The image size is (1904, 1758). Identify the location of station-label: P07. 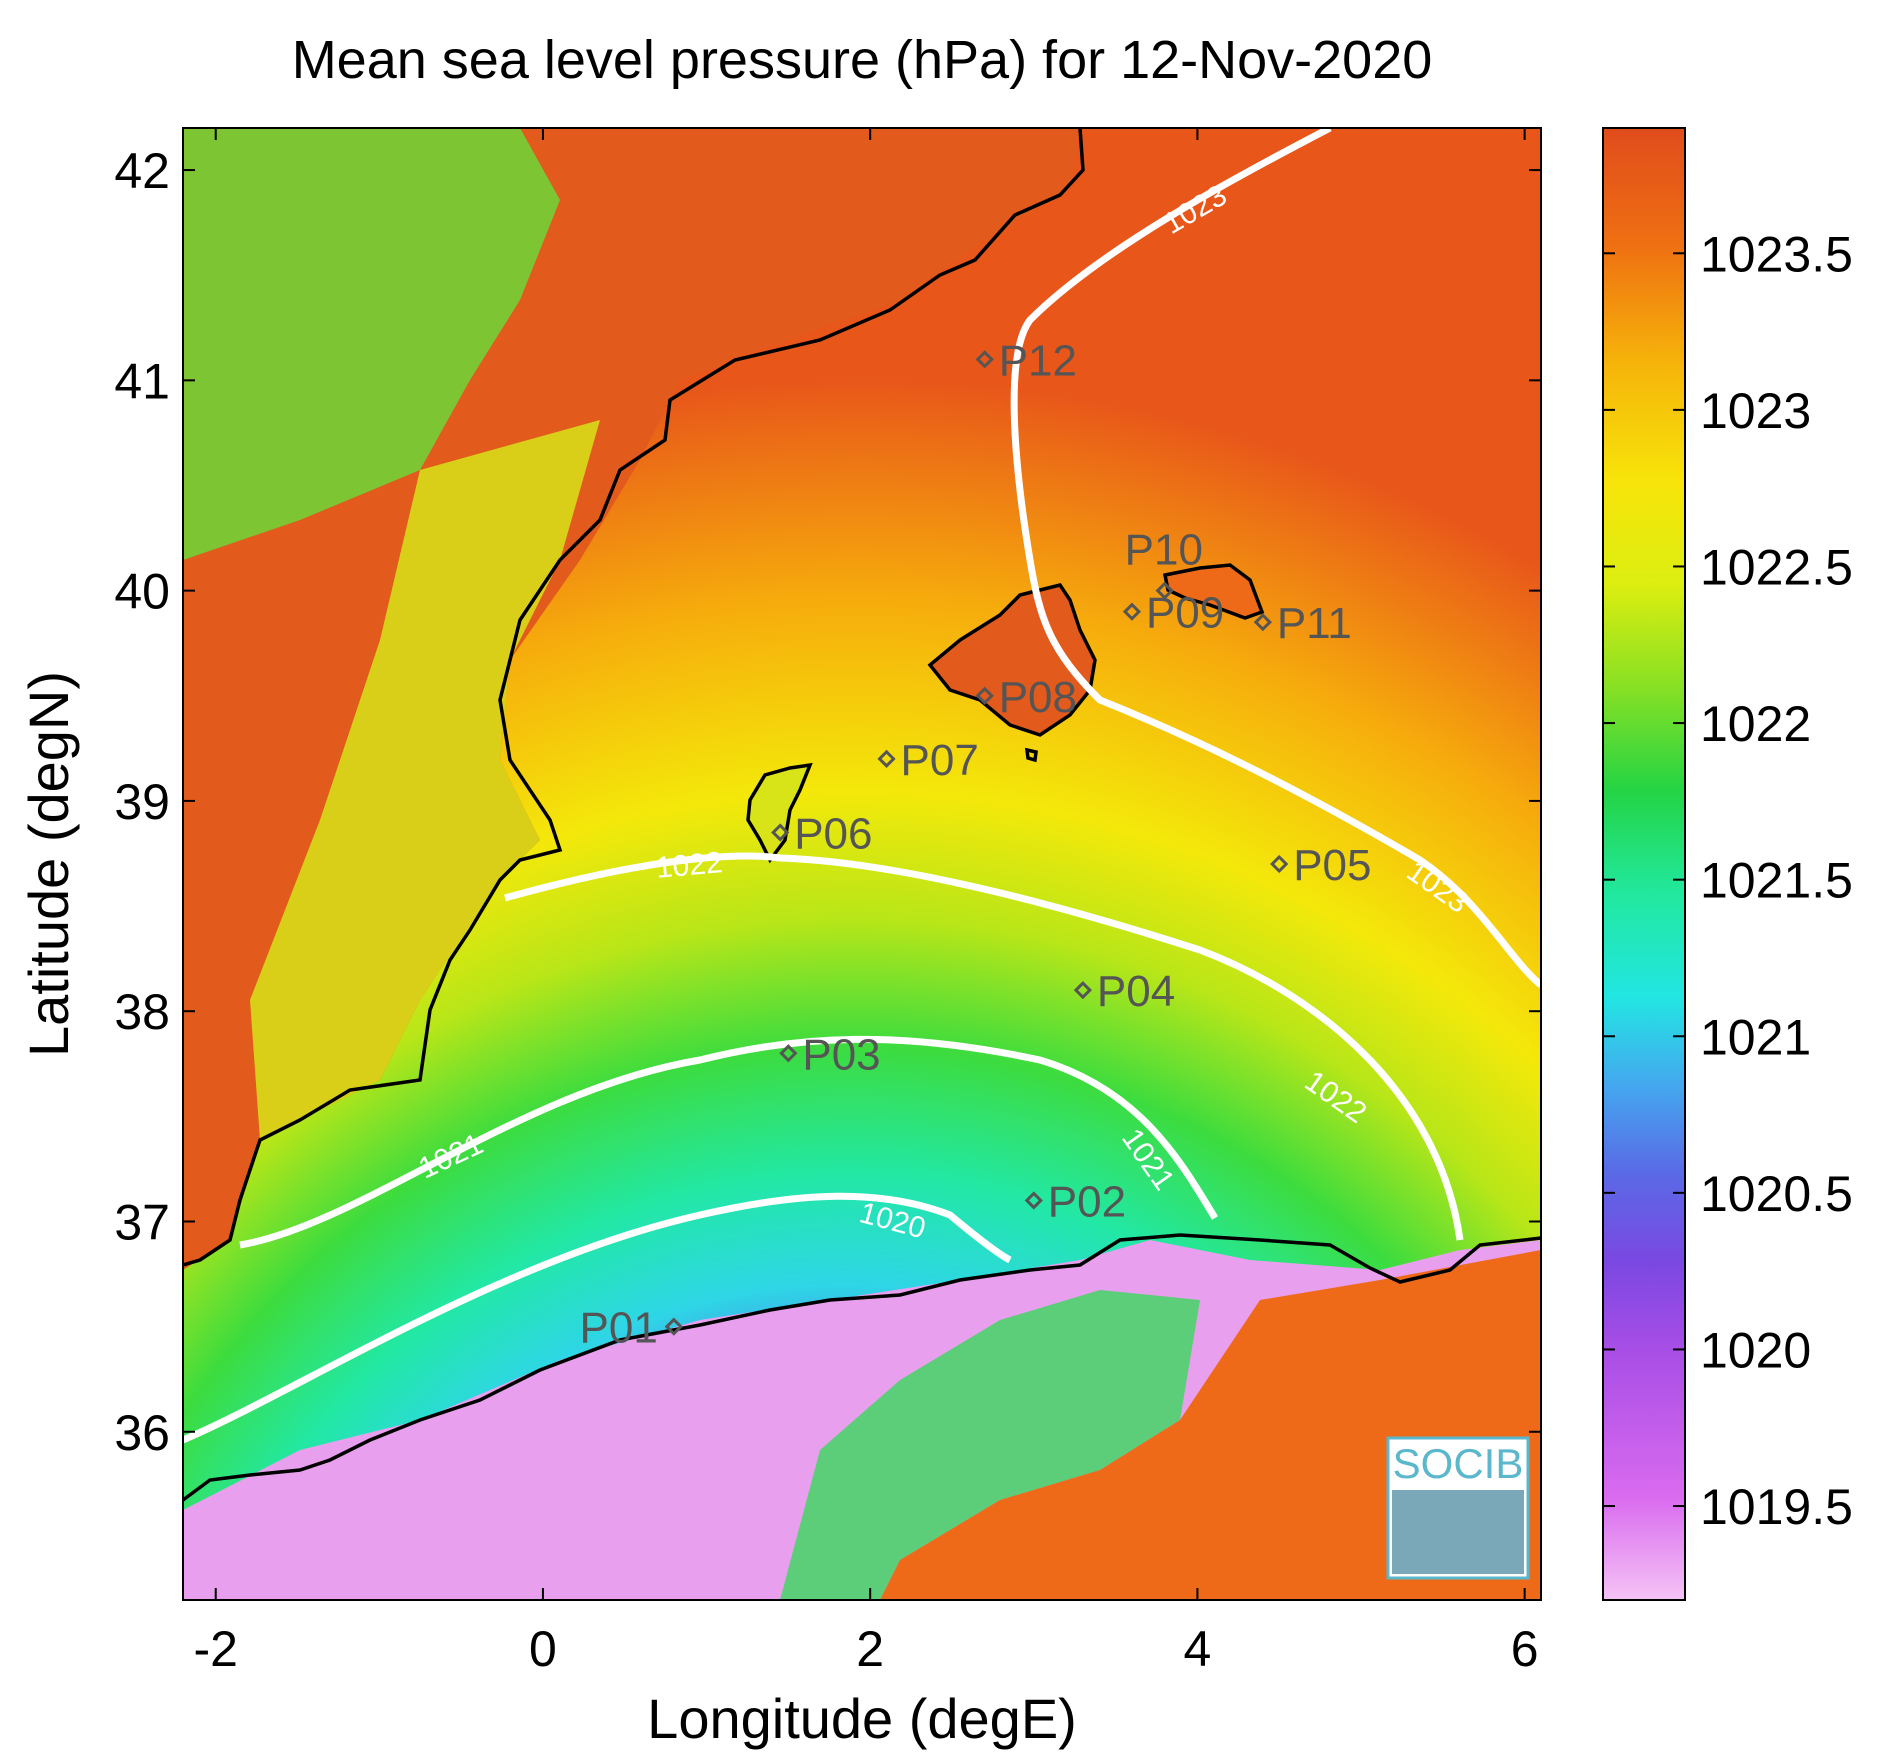
(940, 760).